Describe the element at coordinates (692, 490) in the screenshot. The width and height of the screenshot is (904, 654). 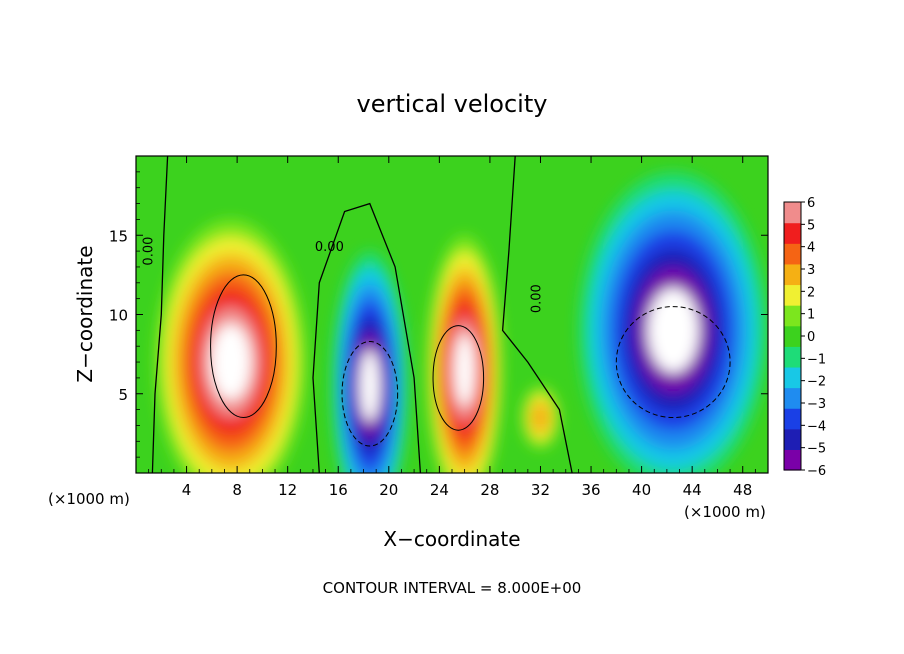
I see `x-tick-label: 44` at that location.